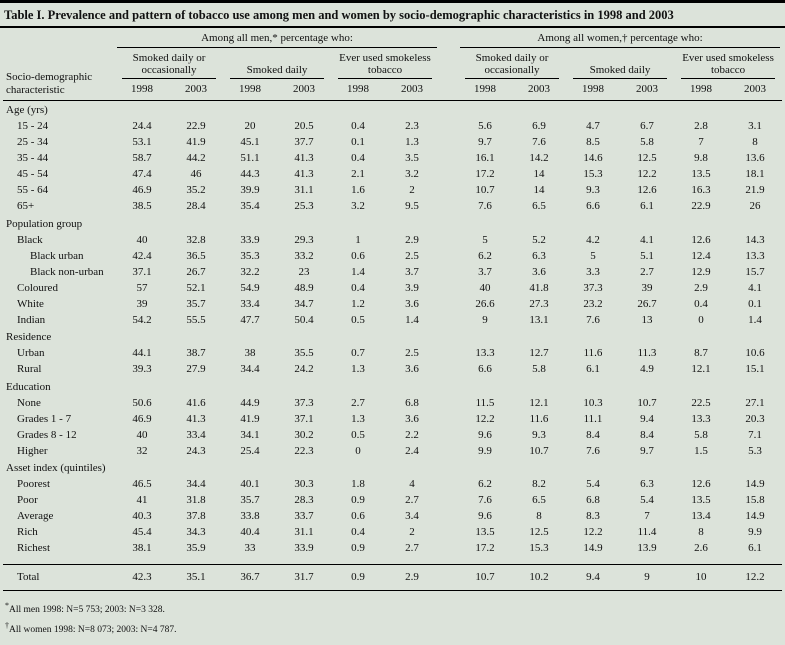 This screenshot has height=645, width=785. What do you see at coordinates (142, 126) in the screenshot?
I see `data-cell: 24.4` at bounding box center [142, 126].